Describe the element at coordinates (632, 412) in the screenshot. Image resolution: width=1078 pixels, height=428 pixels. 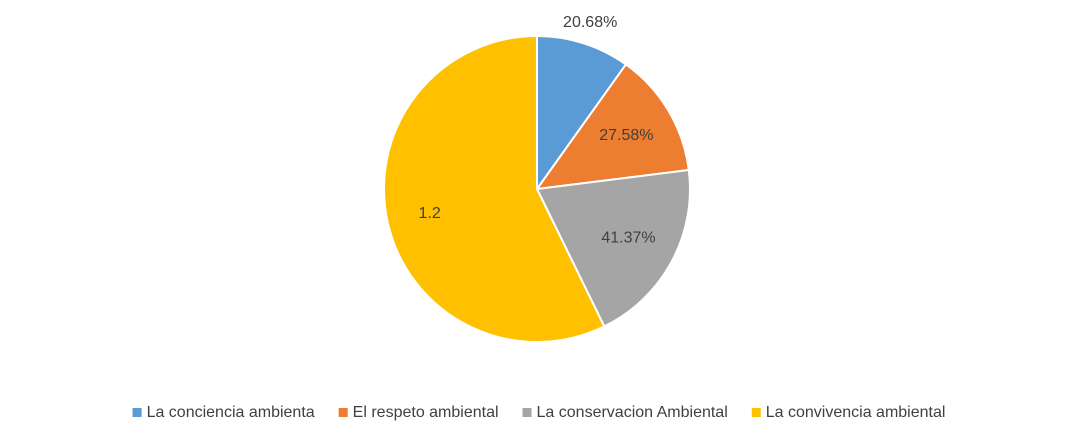
I see `legend-label: La conservacion Ambiental` at that location.